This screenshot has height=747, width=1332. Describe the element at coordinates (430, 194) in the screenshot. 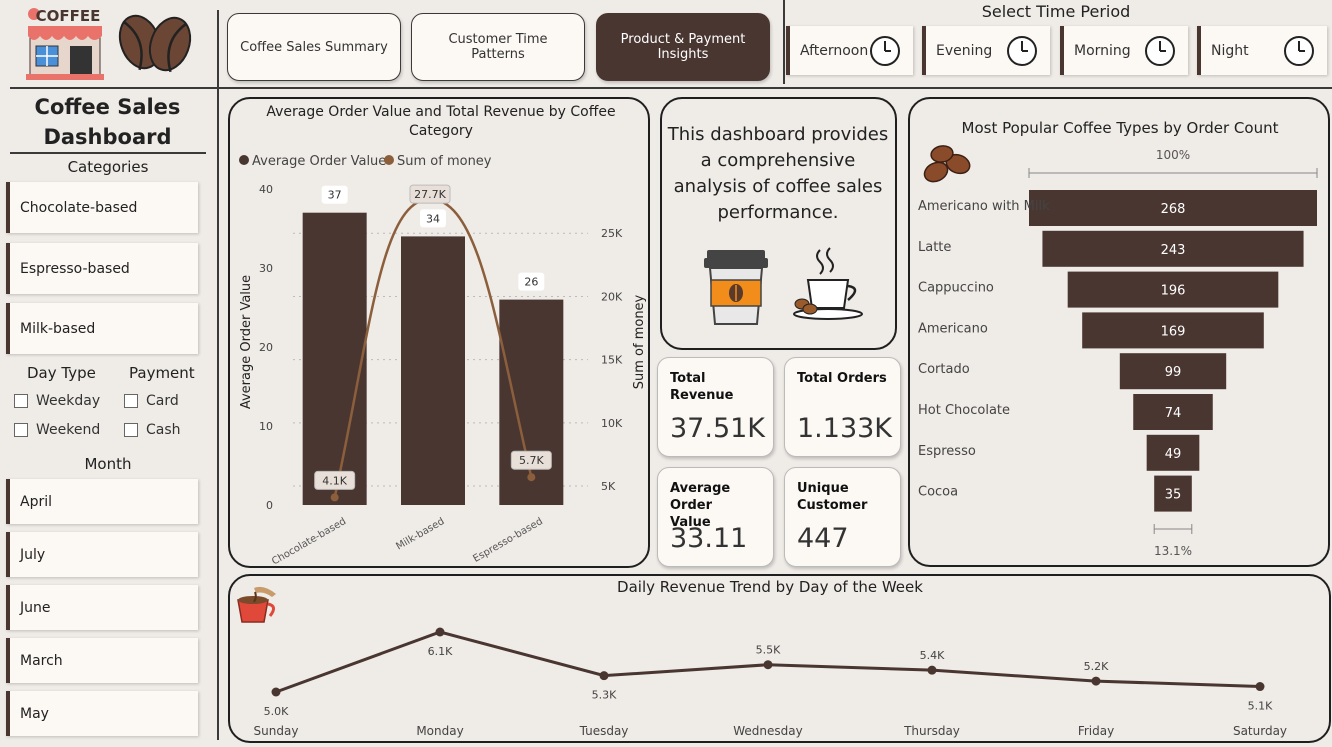

I see `line-value-label: 27.7K` at that location.